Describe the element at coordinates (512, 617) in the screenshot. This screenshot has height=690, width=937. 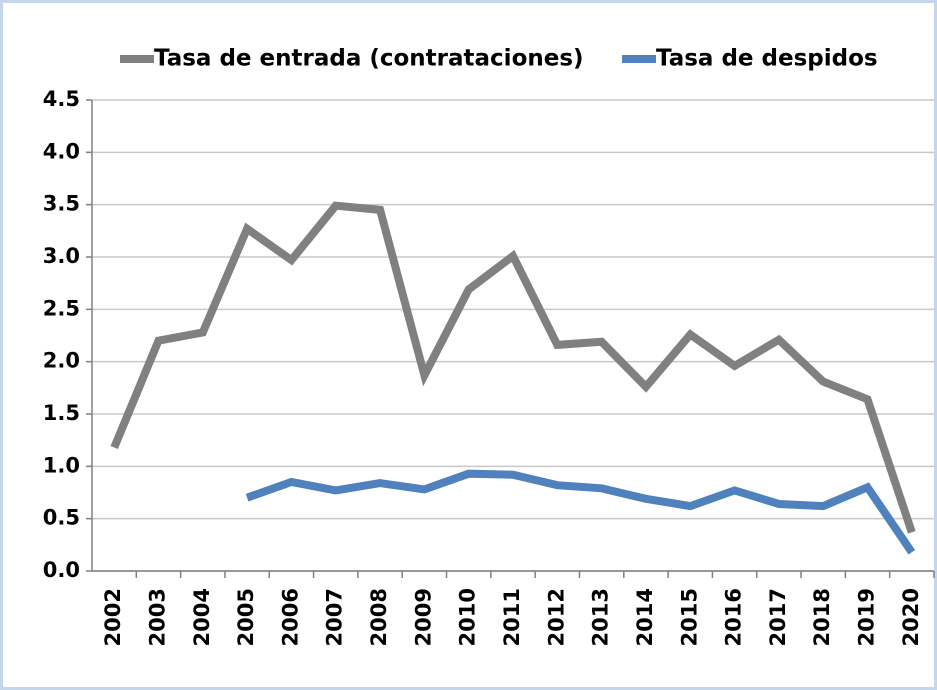
I see `x-tick-label: 2011` at that location.